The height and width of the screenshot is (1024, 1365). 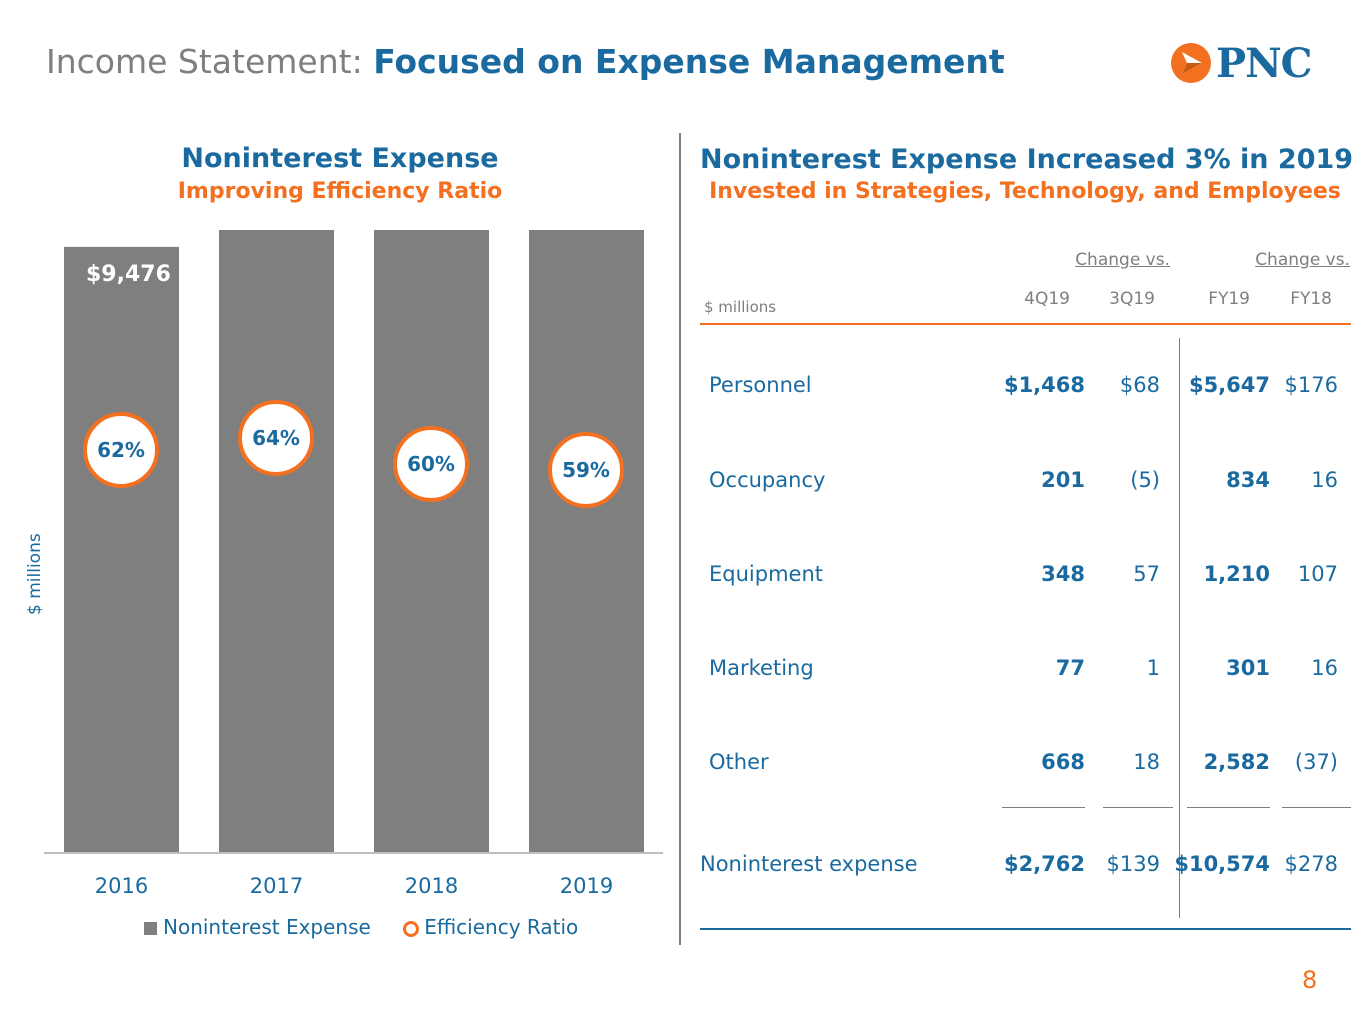 What do you see at coordinates (1311, 864) in the screenshot?
I see `cell-total-fy18: $278` at bounding box center [1311, 864].